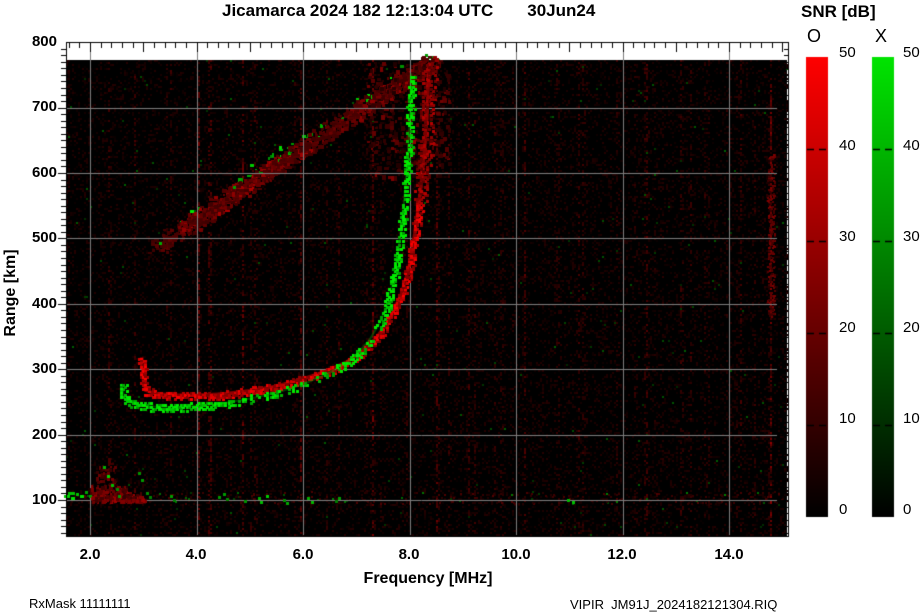 The width and height of the screenshot is (922, 614). I want to click on y-tick-label: 700, so click(44, 106).